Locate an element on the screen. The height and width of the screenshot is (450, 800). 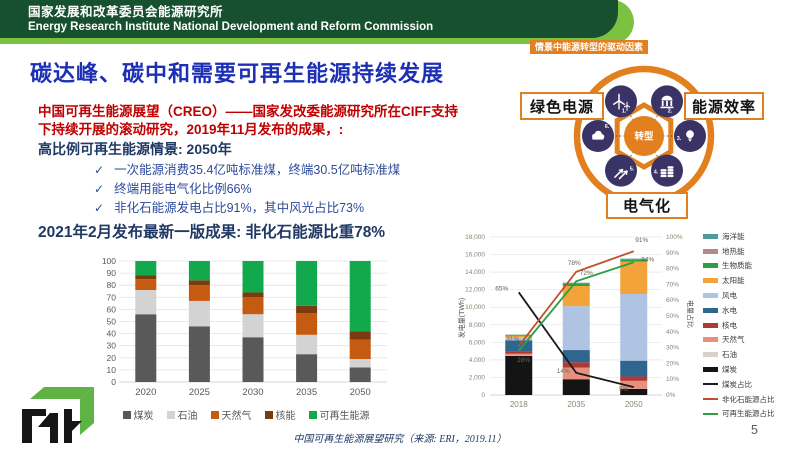
cloud-icon is located at coordinates (598, 135).